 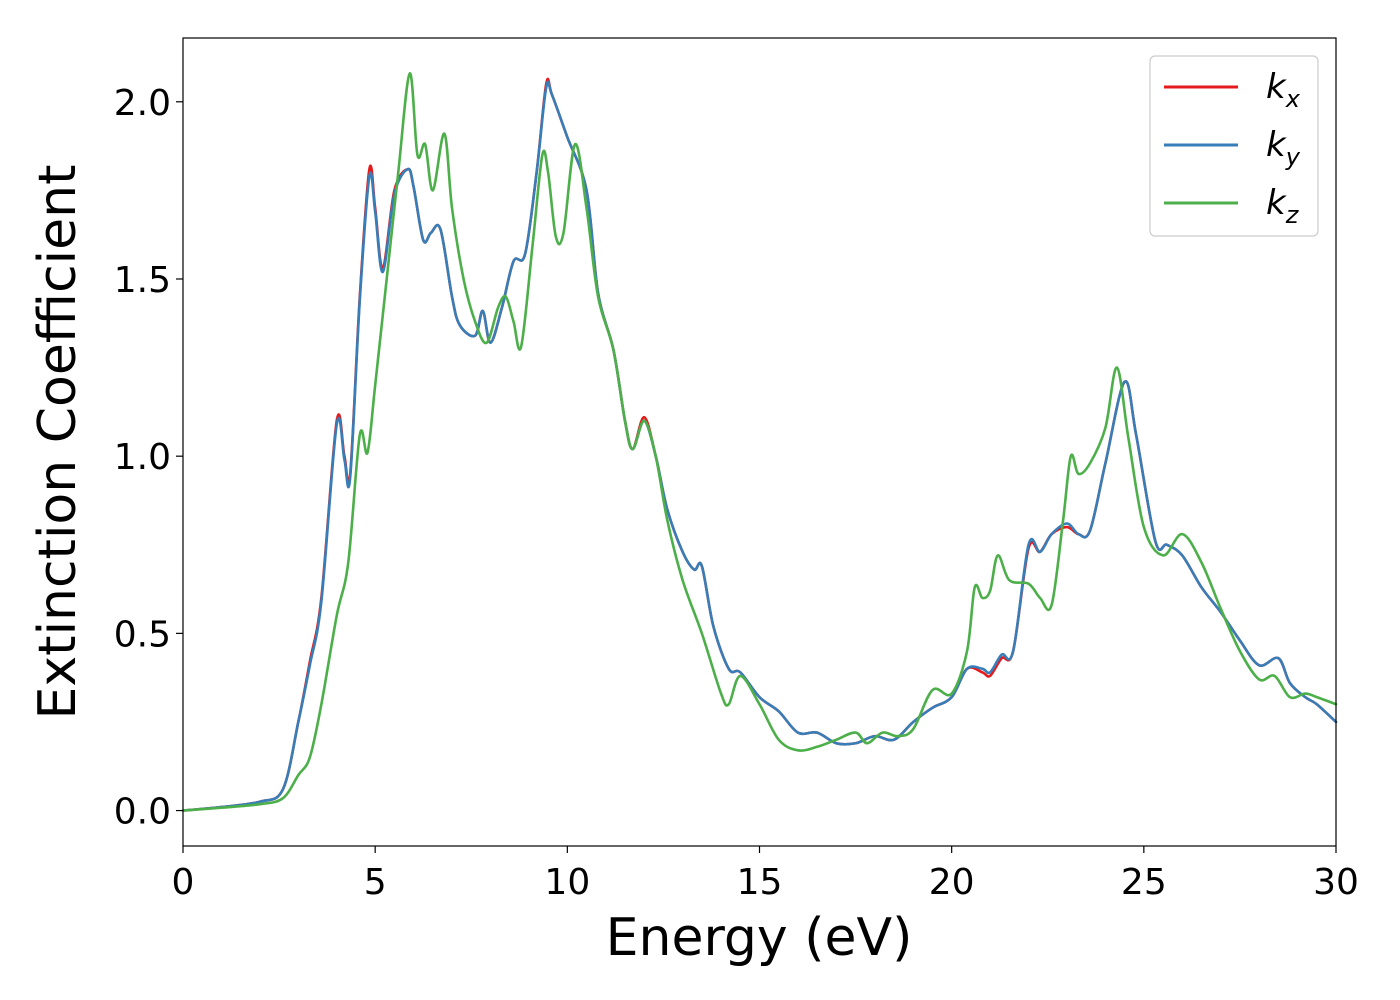 I want to click on y-tick-label: 0.5, so click(x=142, y=634).